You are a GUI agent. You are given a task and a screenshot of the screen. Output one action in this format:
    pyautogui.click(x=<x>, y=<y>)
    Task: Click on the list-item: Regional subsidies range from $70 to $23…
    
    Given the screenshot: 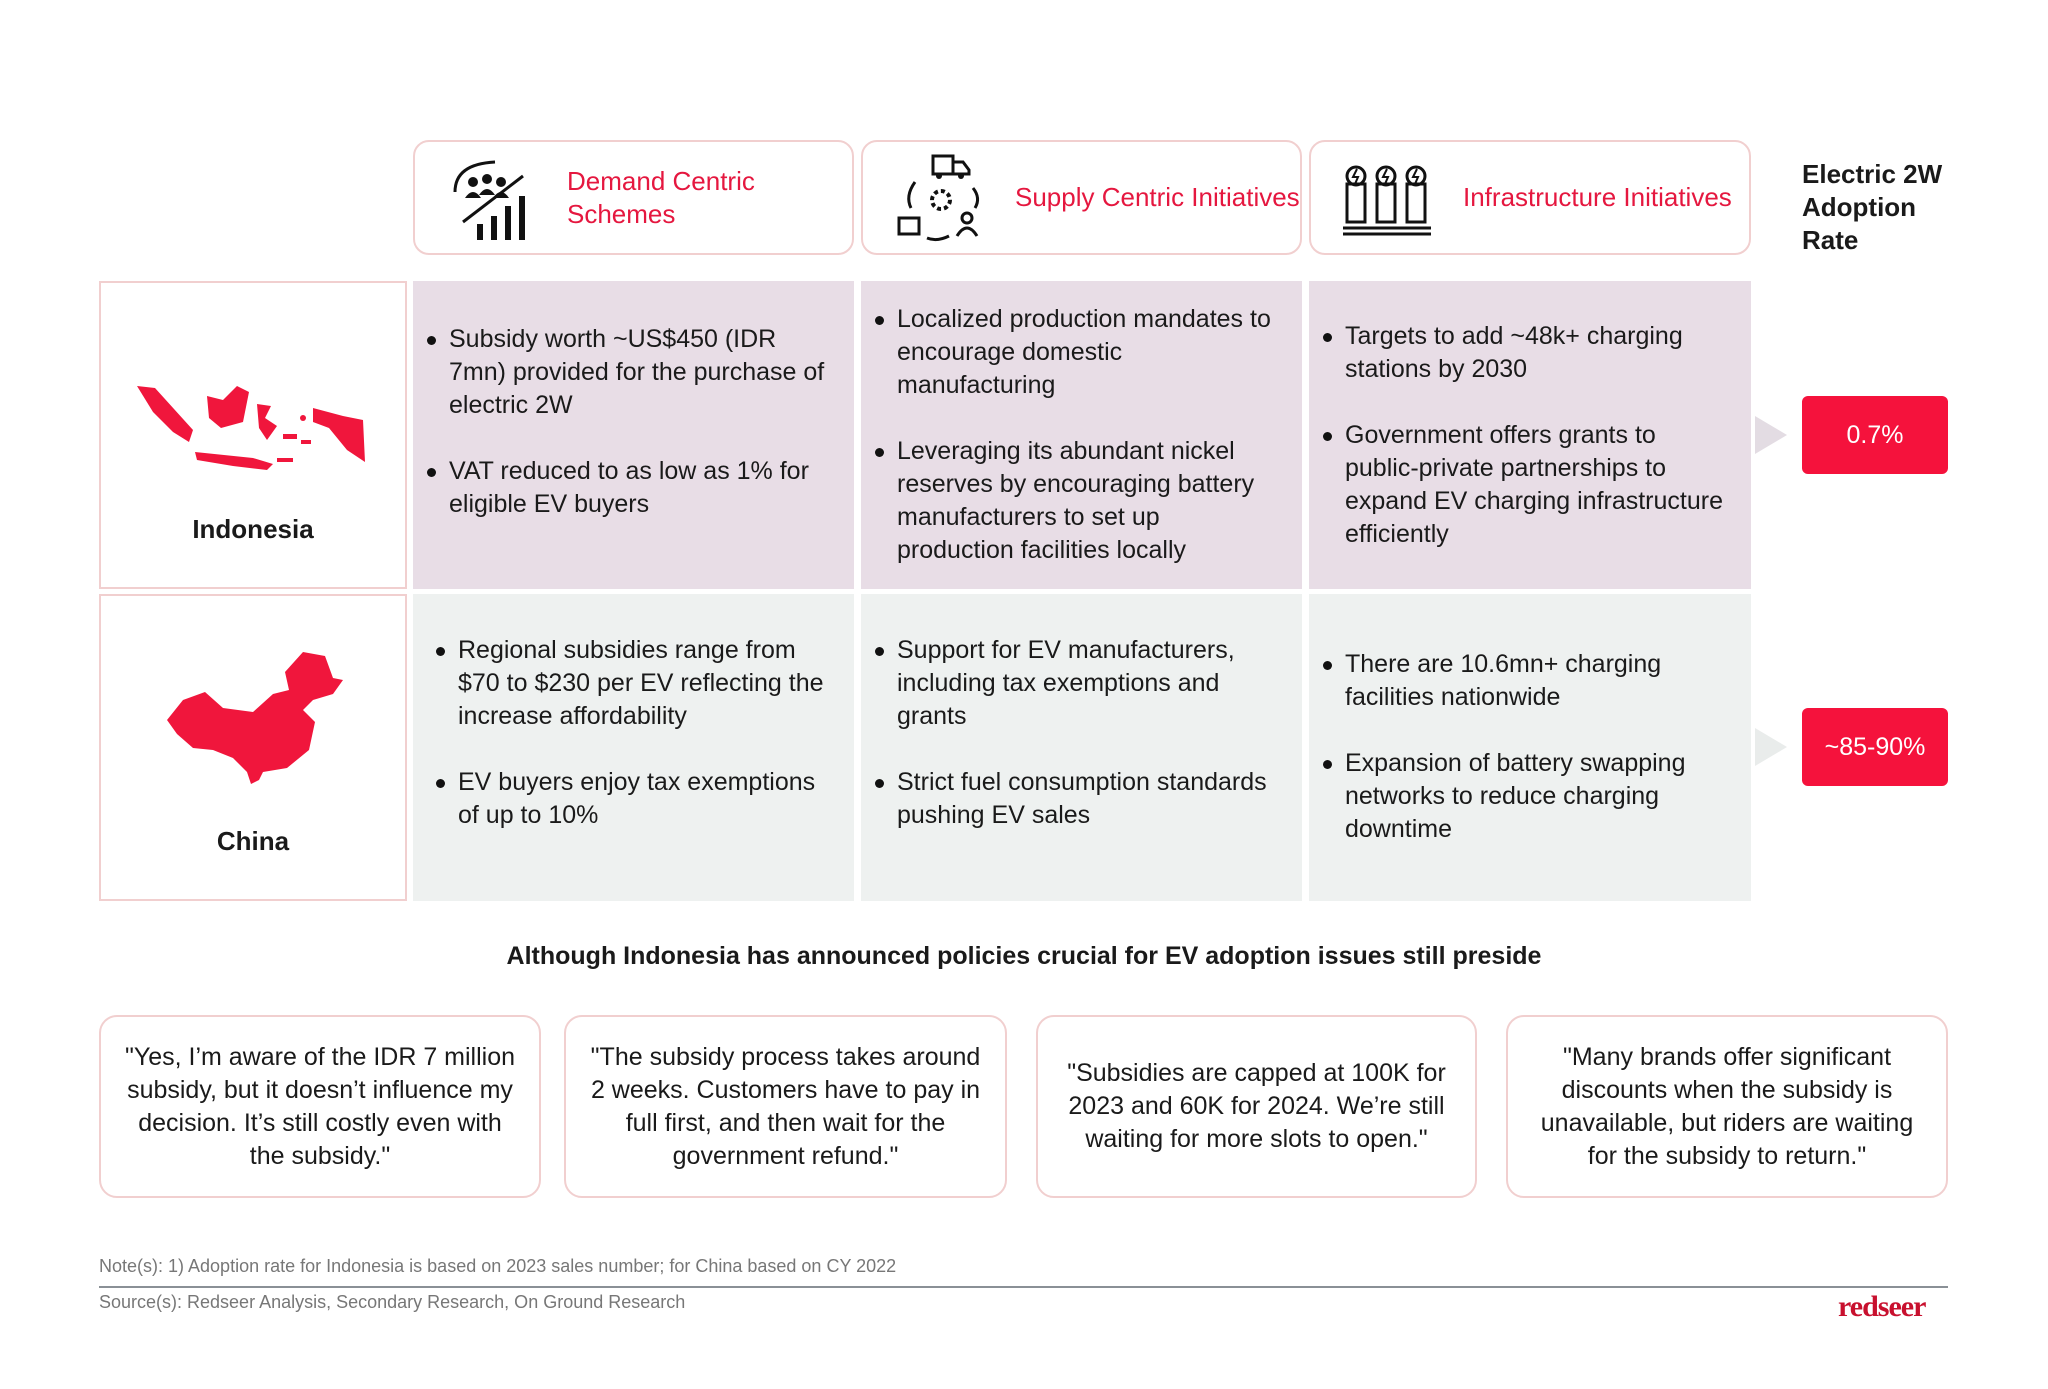 What is the action you would take?
    pyautogui.click(x=635, y=683)
    